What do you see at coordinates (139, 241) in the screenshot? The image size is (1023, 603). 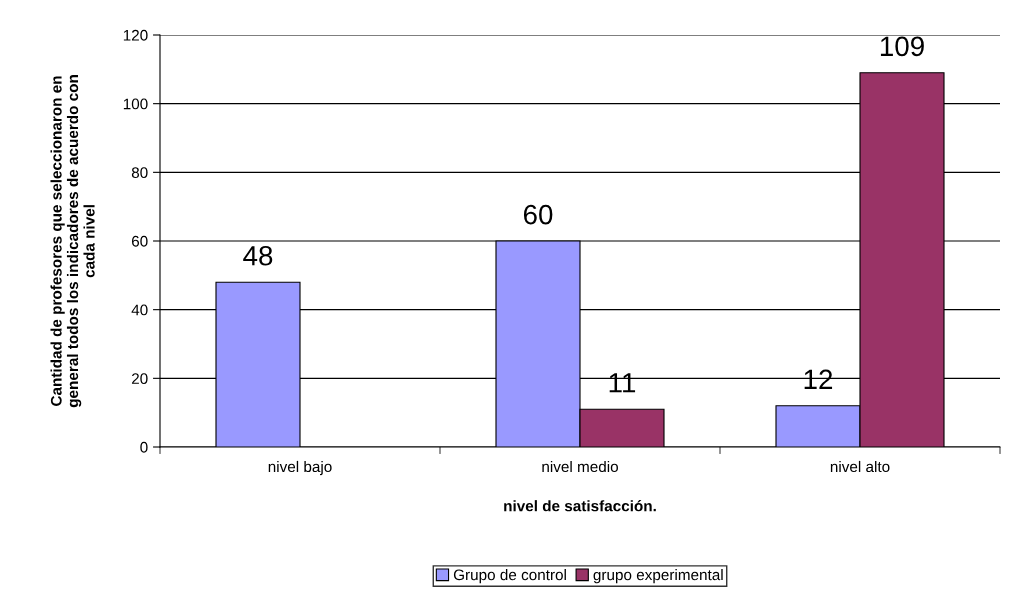 I see `y-tick-label: 60` at bounding box center [139, 241].